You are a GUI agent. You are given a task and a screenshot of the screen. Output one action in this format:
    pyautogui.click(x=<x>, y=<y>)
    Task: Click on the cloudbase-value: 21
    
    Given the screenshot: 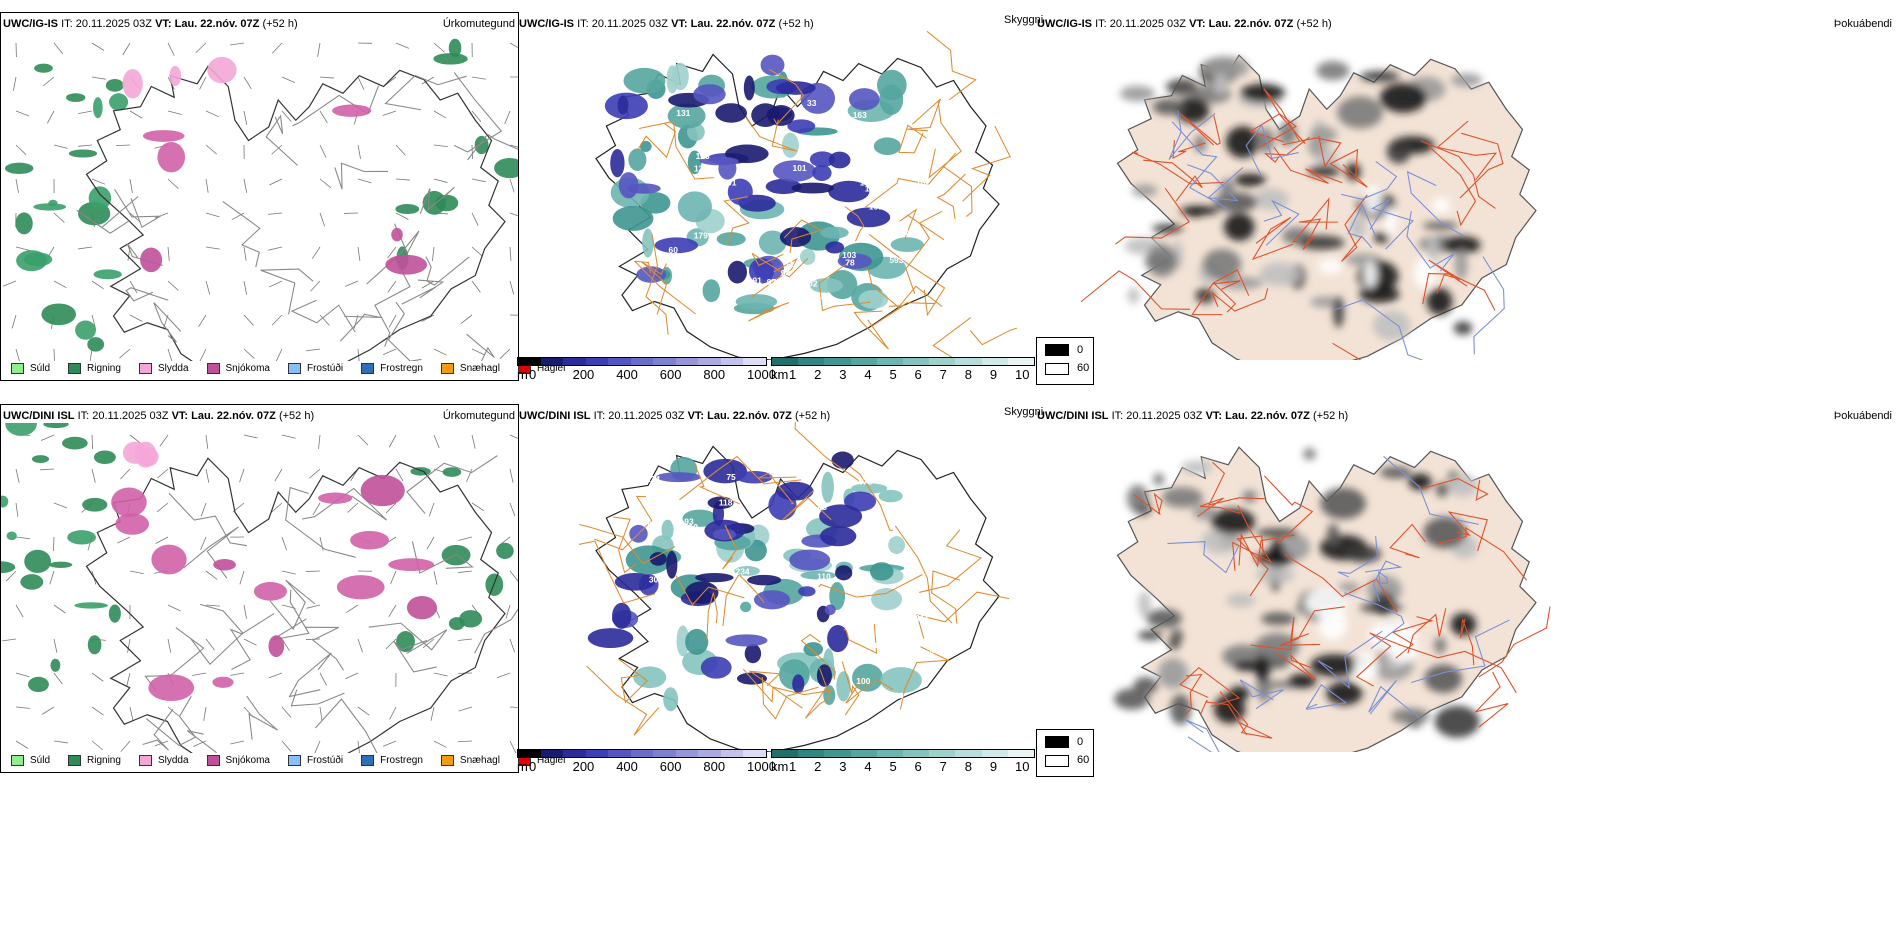 What is the action you would take?
    pyautogui.click(x=802, y=293)
    